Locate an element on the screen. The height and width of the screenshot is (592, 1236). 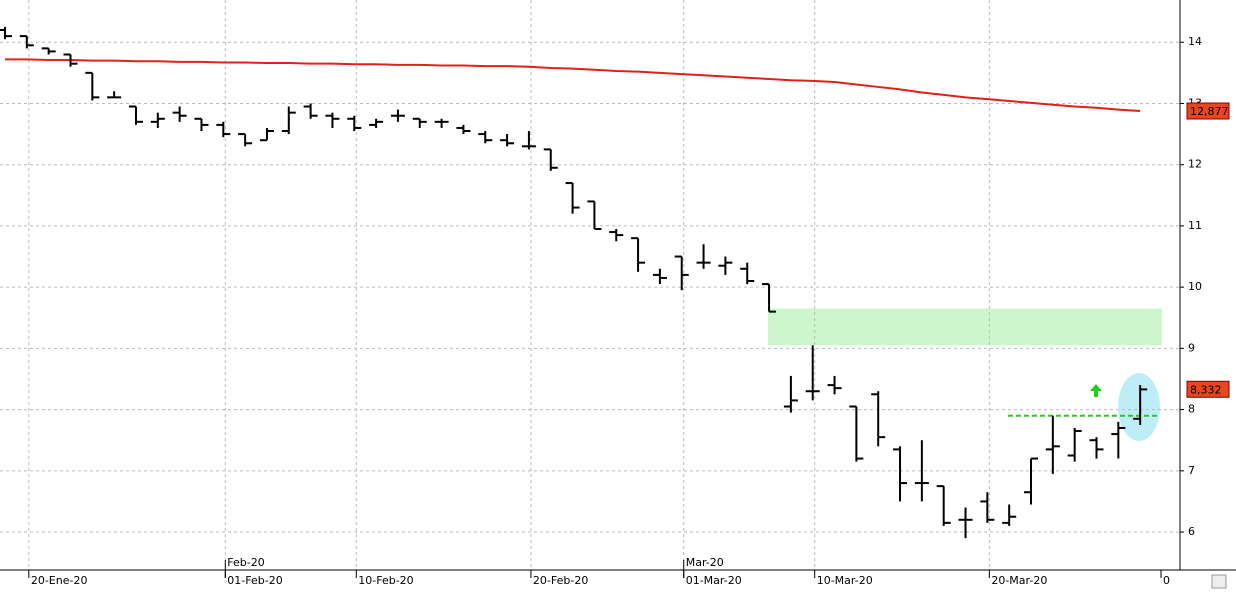
highlight-ellipse is located at coordinates (1139, 407).